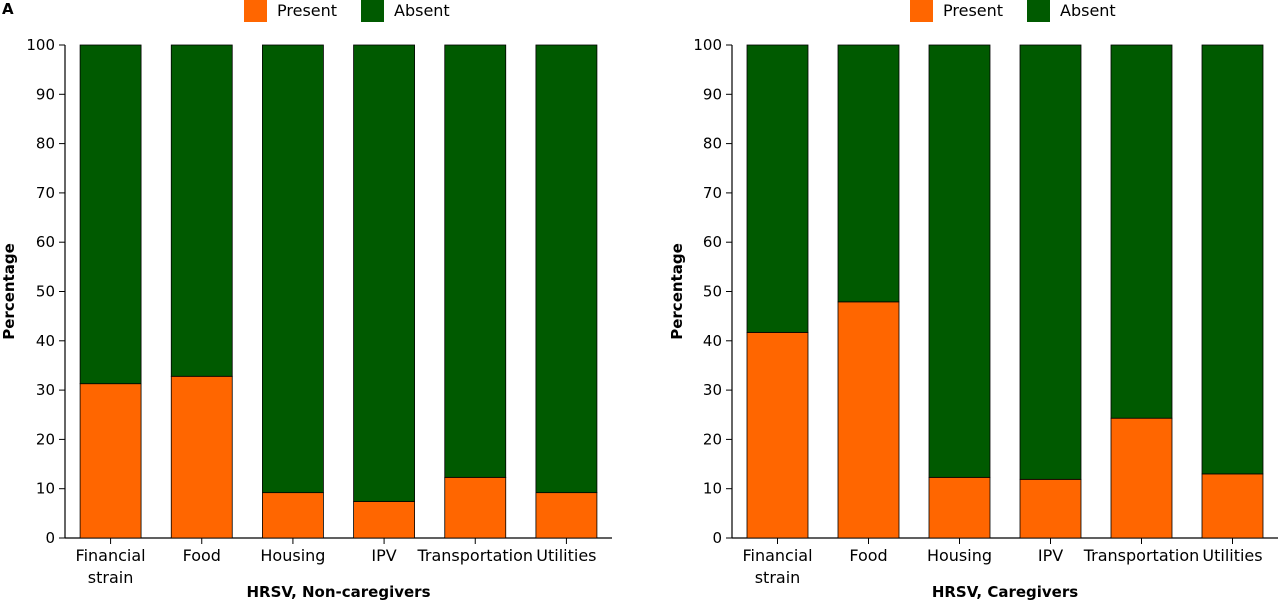 The image size is (1280, 601). Describe the element at coordinates (338, 592) in the screenshot. I see `x-axis-label: HRSV, Non-caregivers` at that location.